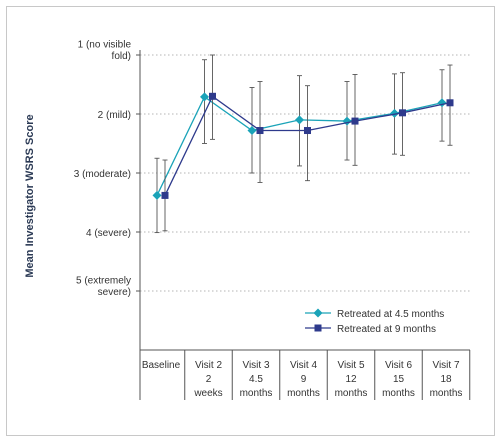 This screenshot has width=502, height=443. Describe the element at coordinates (304, 379) in the screenshot. I see `x-category-label: 9` at that location.